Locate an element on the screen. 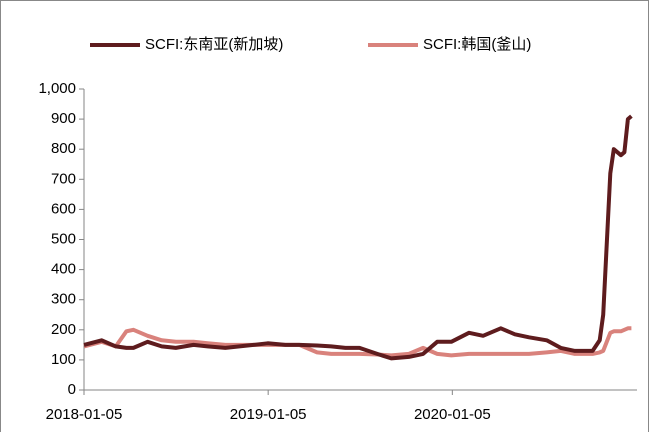  x-tick-label: 2020-01-05 is located at coordinates (452, 414).